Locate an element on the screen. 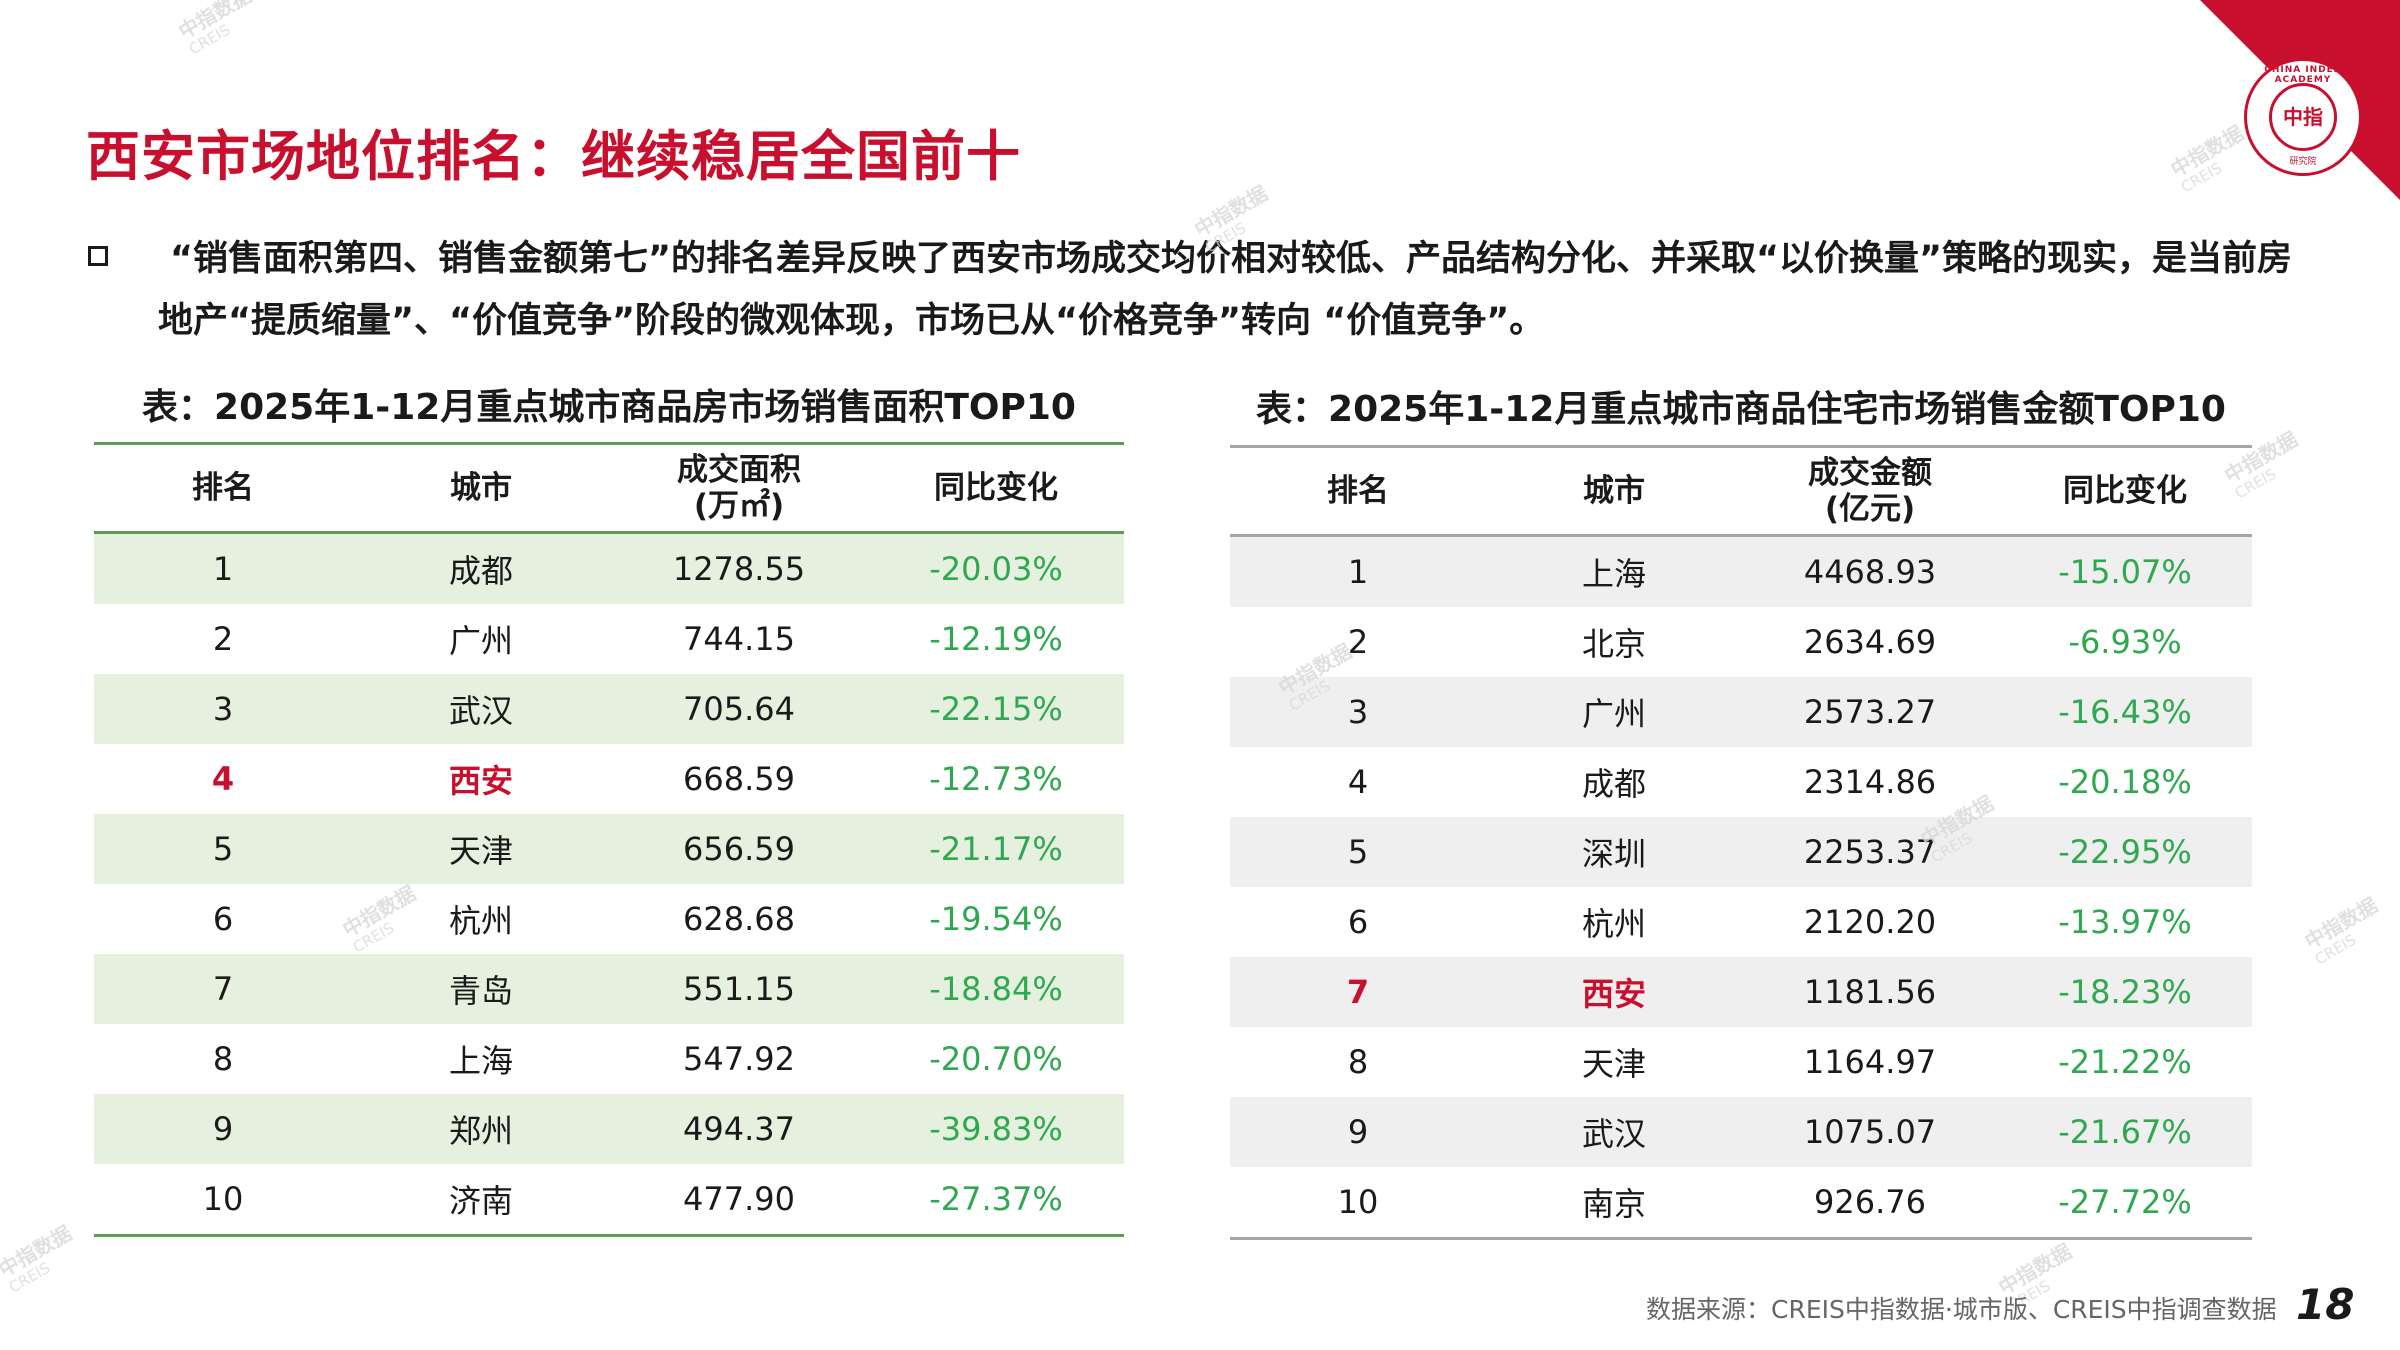 This screenshot has height=1350, width=2400. table-row: 6 杭州 628.68 -19.54% is located at coordinates (609, 919).